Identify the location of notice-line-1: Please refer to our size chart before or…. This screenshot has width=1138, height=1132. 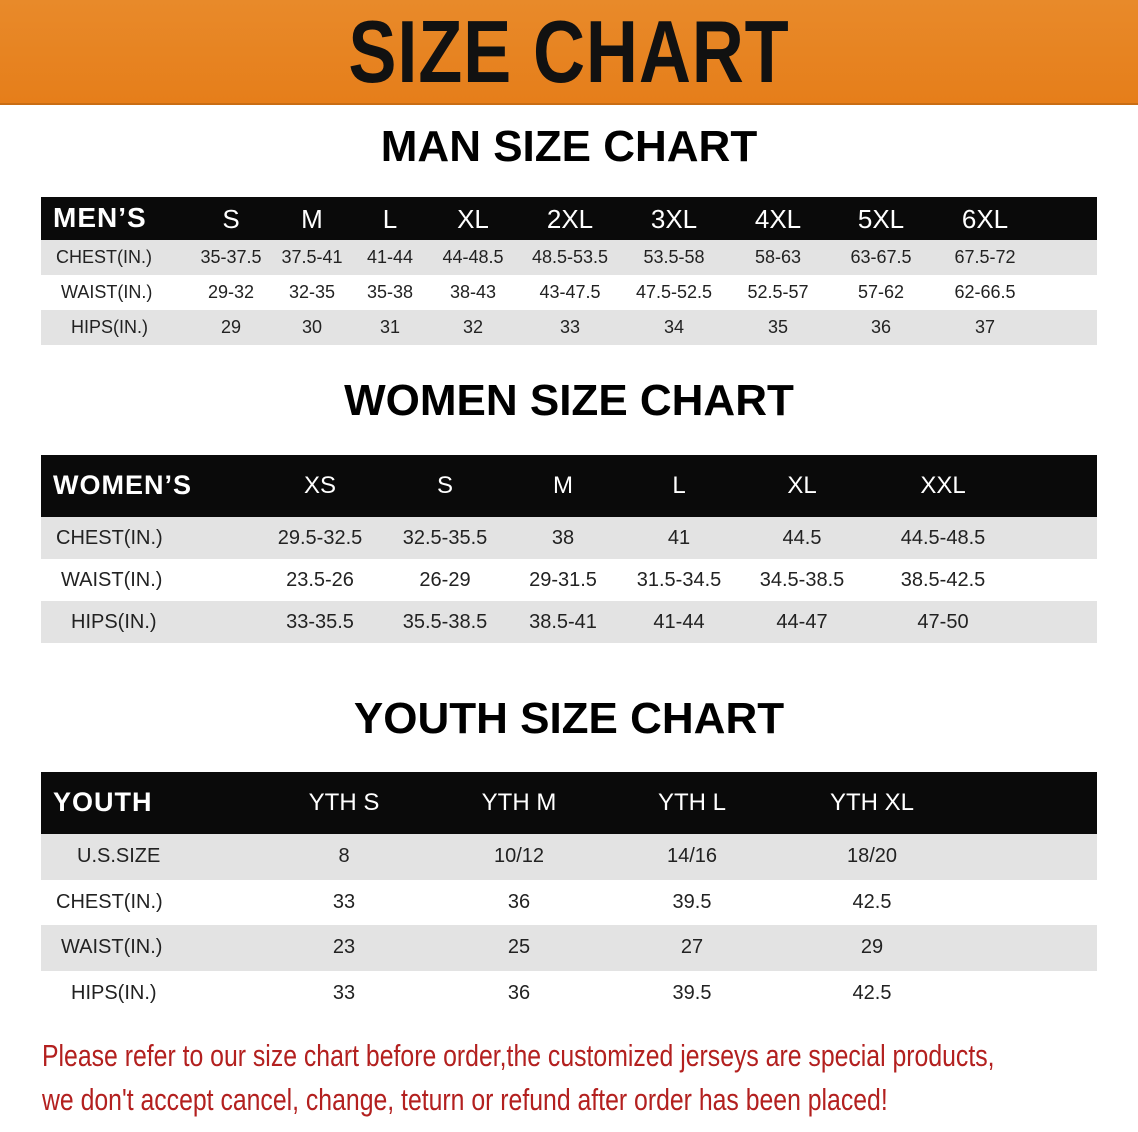
(518, 1055).